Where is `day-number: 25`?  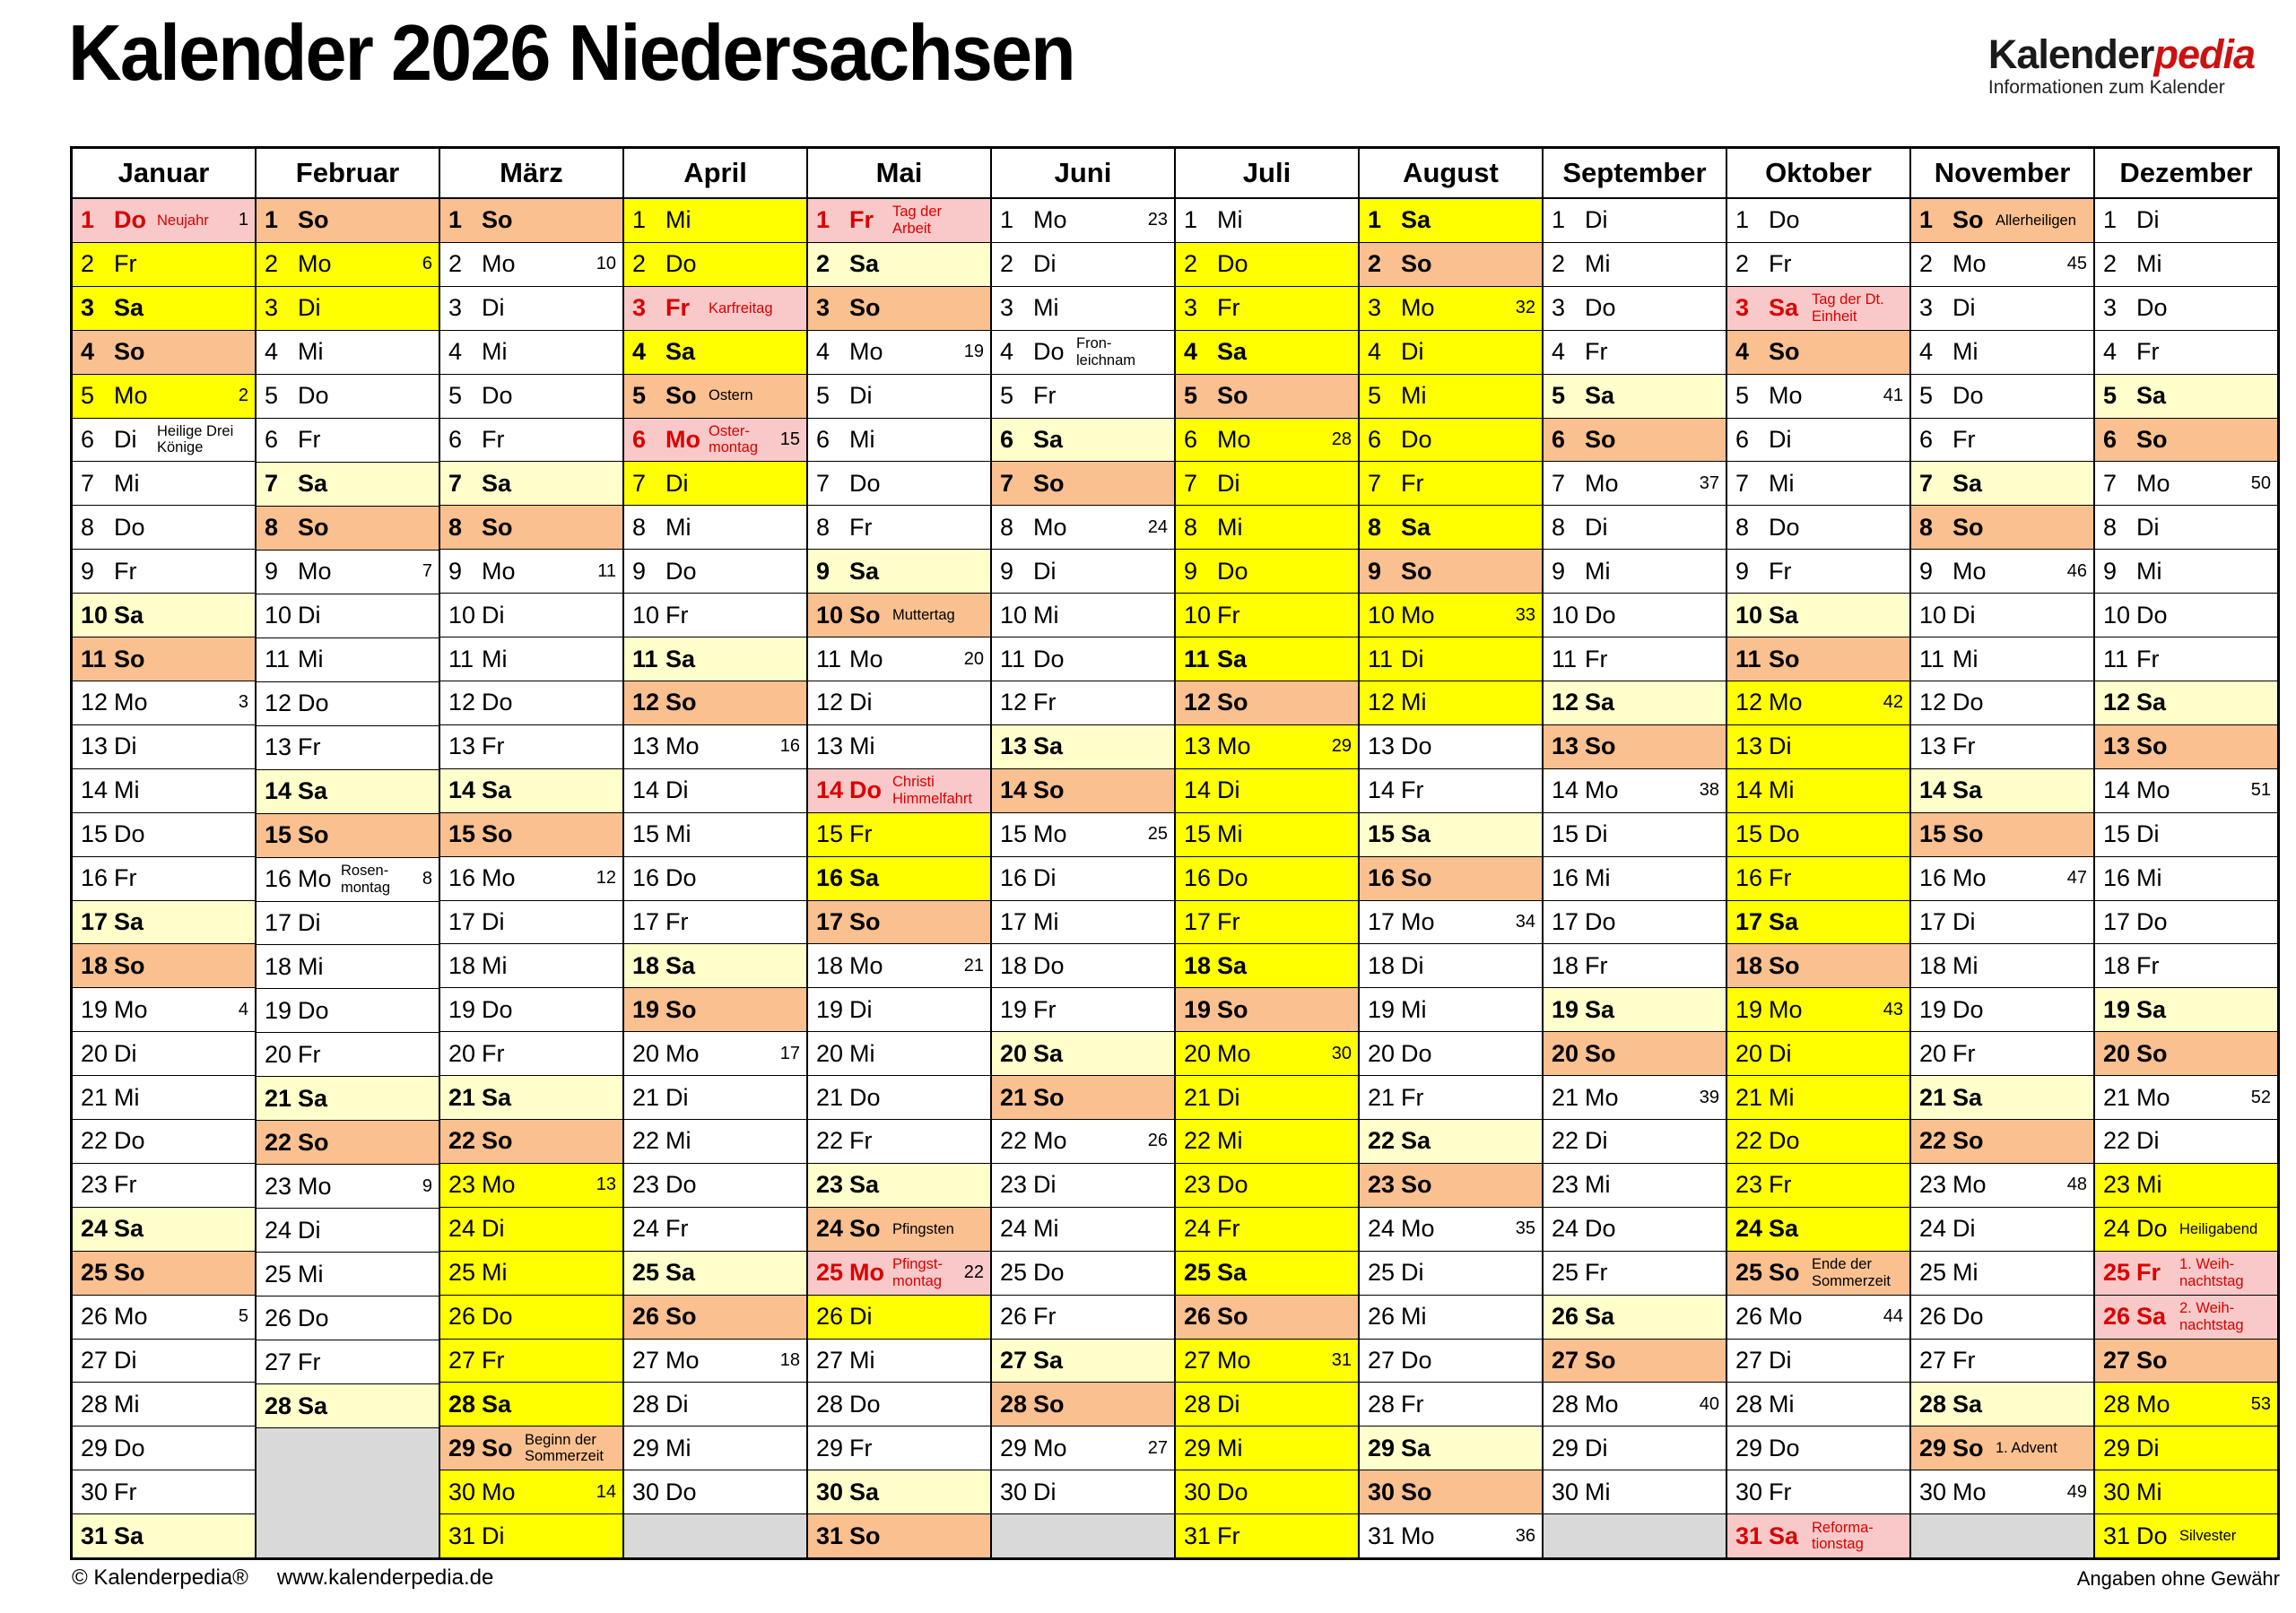
day-number: 25 is located at coordinates (830, 1273).